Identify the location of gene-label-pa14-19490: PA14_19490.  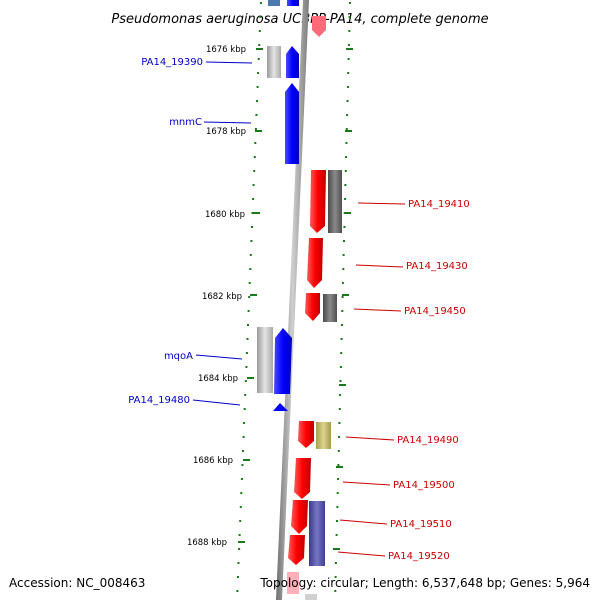
(428, 440).